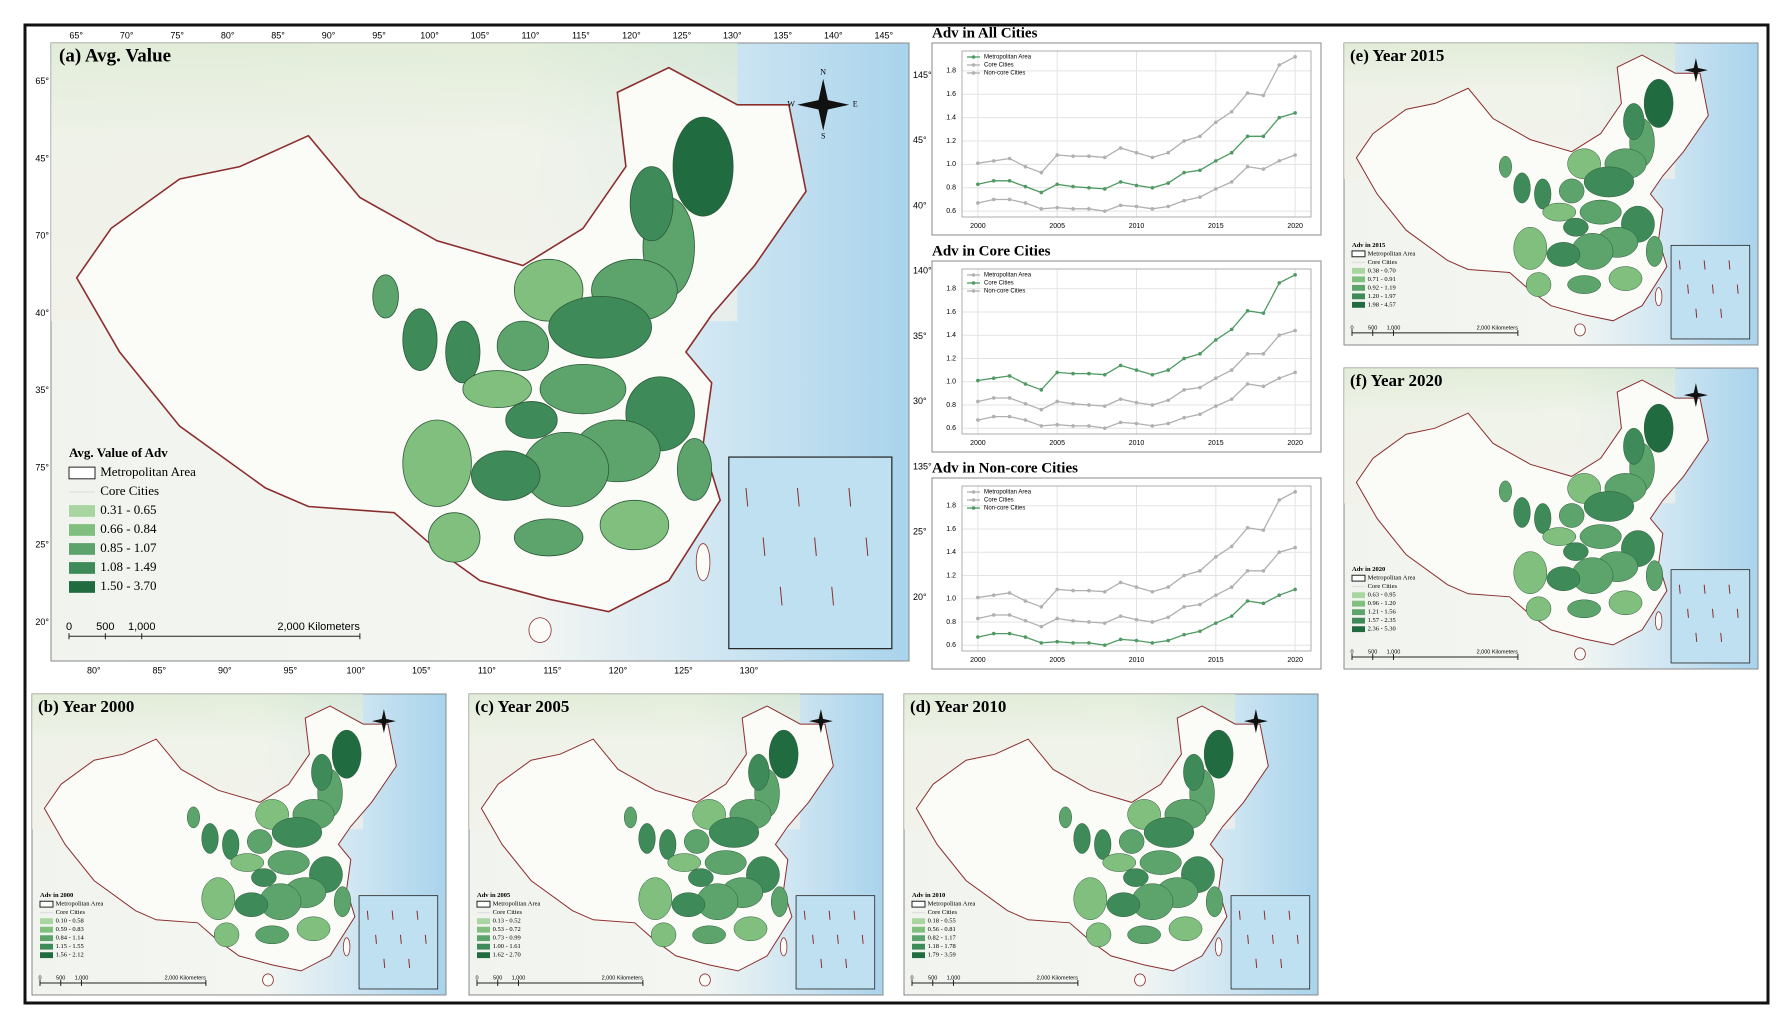  I want to click on graticule-label: 75°, so click(42, 467).